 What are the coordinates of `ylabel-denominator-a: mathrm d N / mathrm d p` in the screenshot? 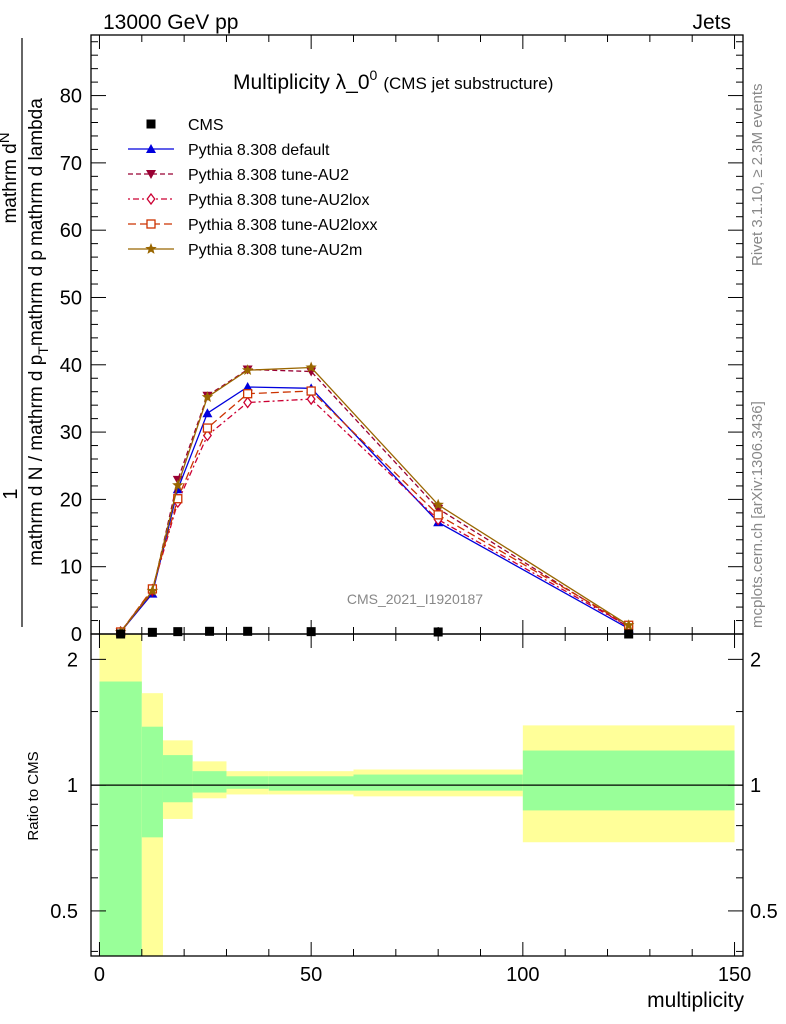 It's located at (36, 460).